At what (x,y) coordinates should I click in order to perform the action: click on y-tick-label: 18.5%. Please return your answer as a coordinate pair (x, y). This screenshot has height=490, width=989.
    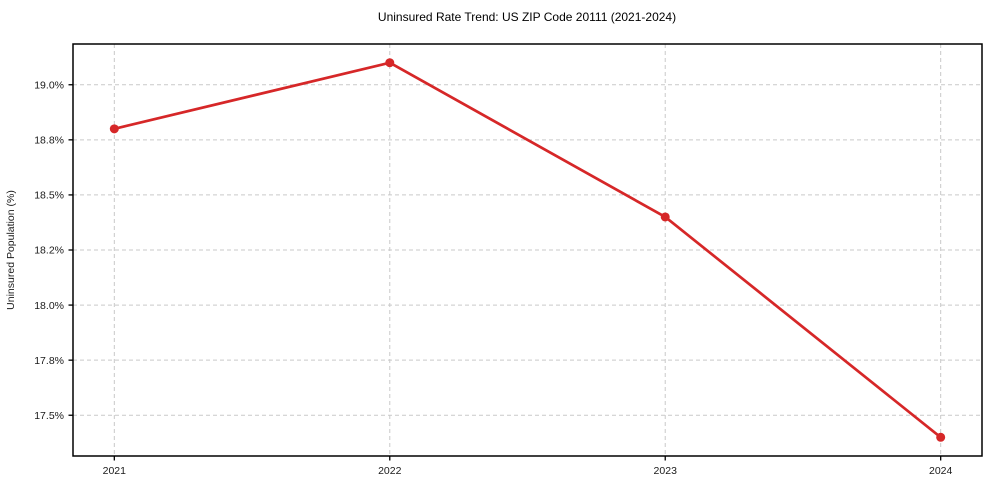
    Looking at the image, I should click on (49, 196).